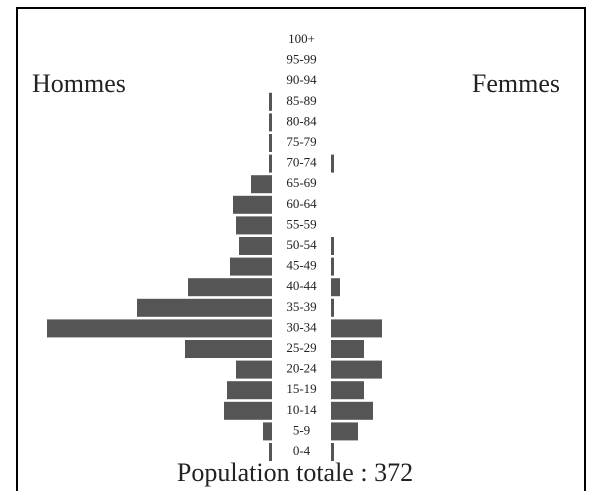 This screenshot has height=491, width=589. What do you see at coordinates (301, 162) in the screenshot?
I see `age-label: 70-74` at bounding box center [301, 162].